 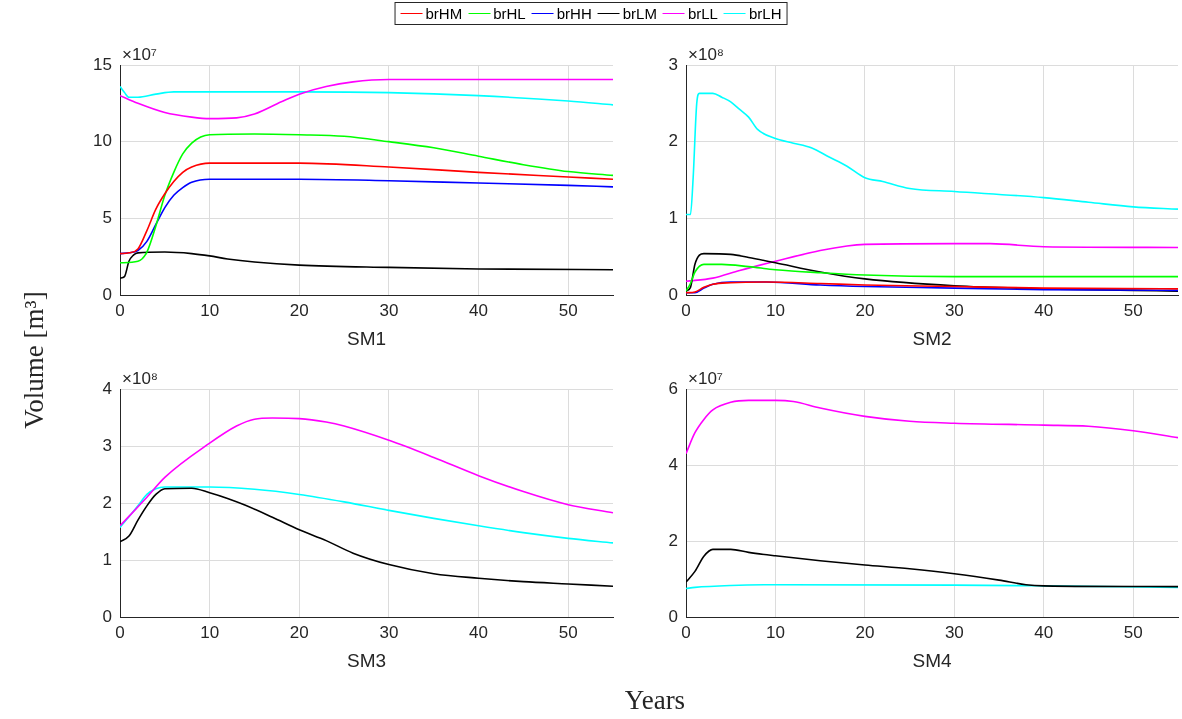 What do you see at coordinates (574, 13) in the screenshot?
I see `legend-label: brHH` at bounding box center [574, 13].